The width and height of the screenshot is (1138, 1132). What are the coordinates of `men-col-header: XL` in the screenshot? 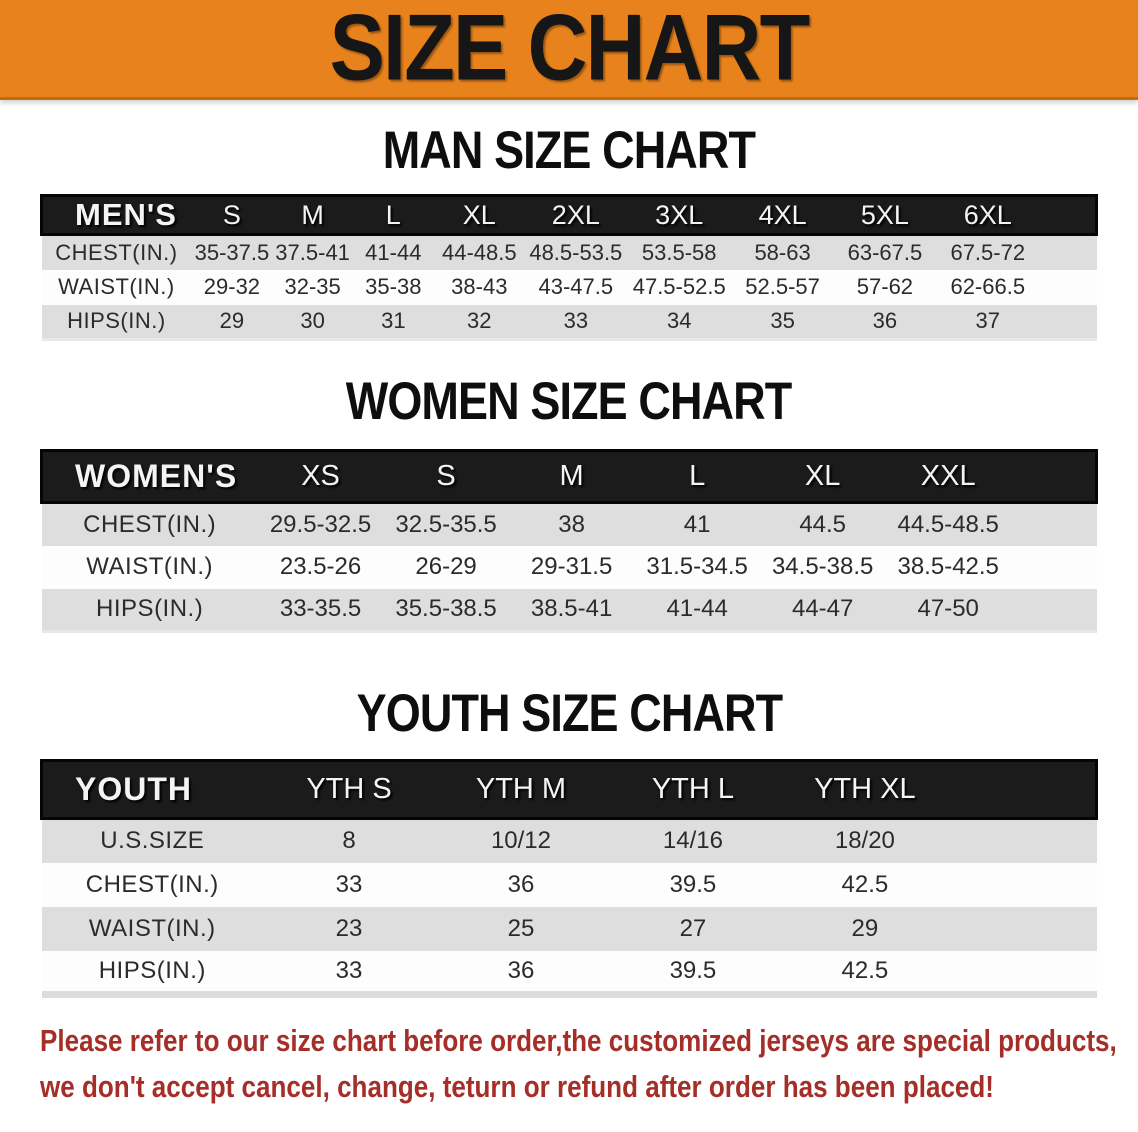 It's located at (479, 215).